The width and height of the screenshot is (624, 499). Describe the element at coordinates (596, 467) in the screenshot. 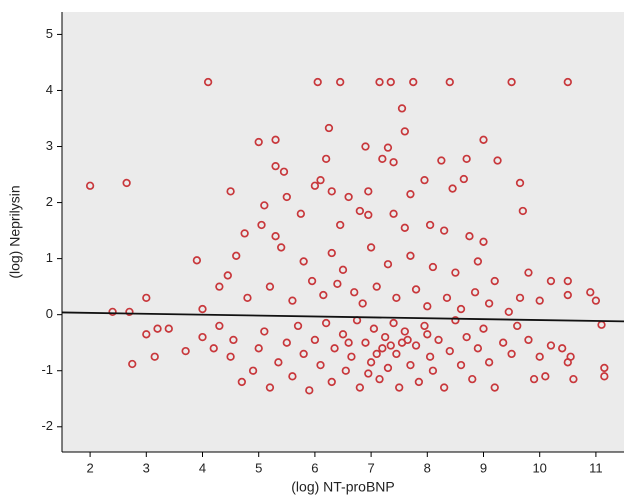

I see `x-tick-label: 11` at that location.